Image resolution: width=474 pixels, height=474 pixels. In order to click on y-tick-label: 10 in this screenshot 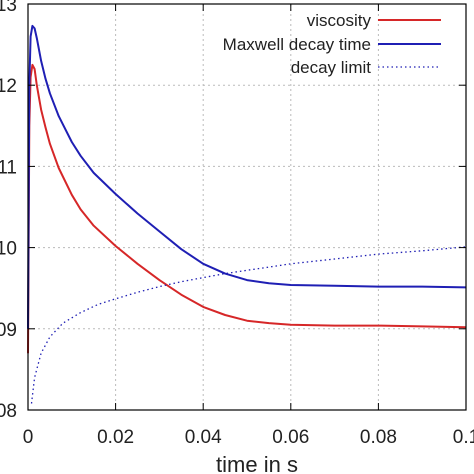, I will do `click(8, 249)`.